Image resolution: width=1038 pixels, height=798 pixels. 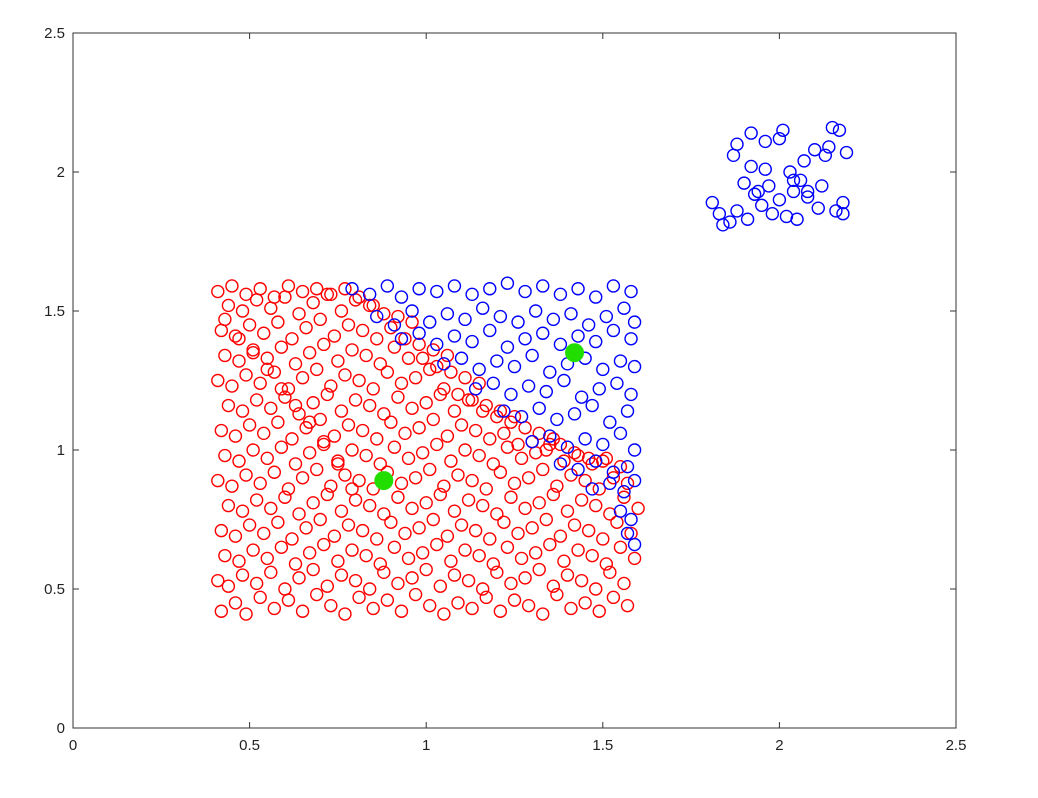 What do you see at coordinates (73, 745) in the screenshot?
I see `x-tick-label: 0` at bounding box center [73, 745].